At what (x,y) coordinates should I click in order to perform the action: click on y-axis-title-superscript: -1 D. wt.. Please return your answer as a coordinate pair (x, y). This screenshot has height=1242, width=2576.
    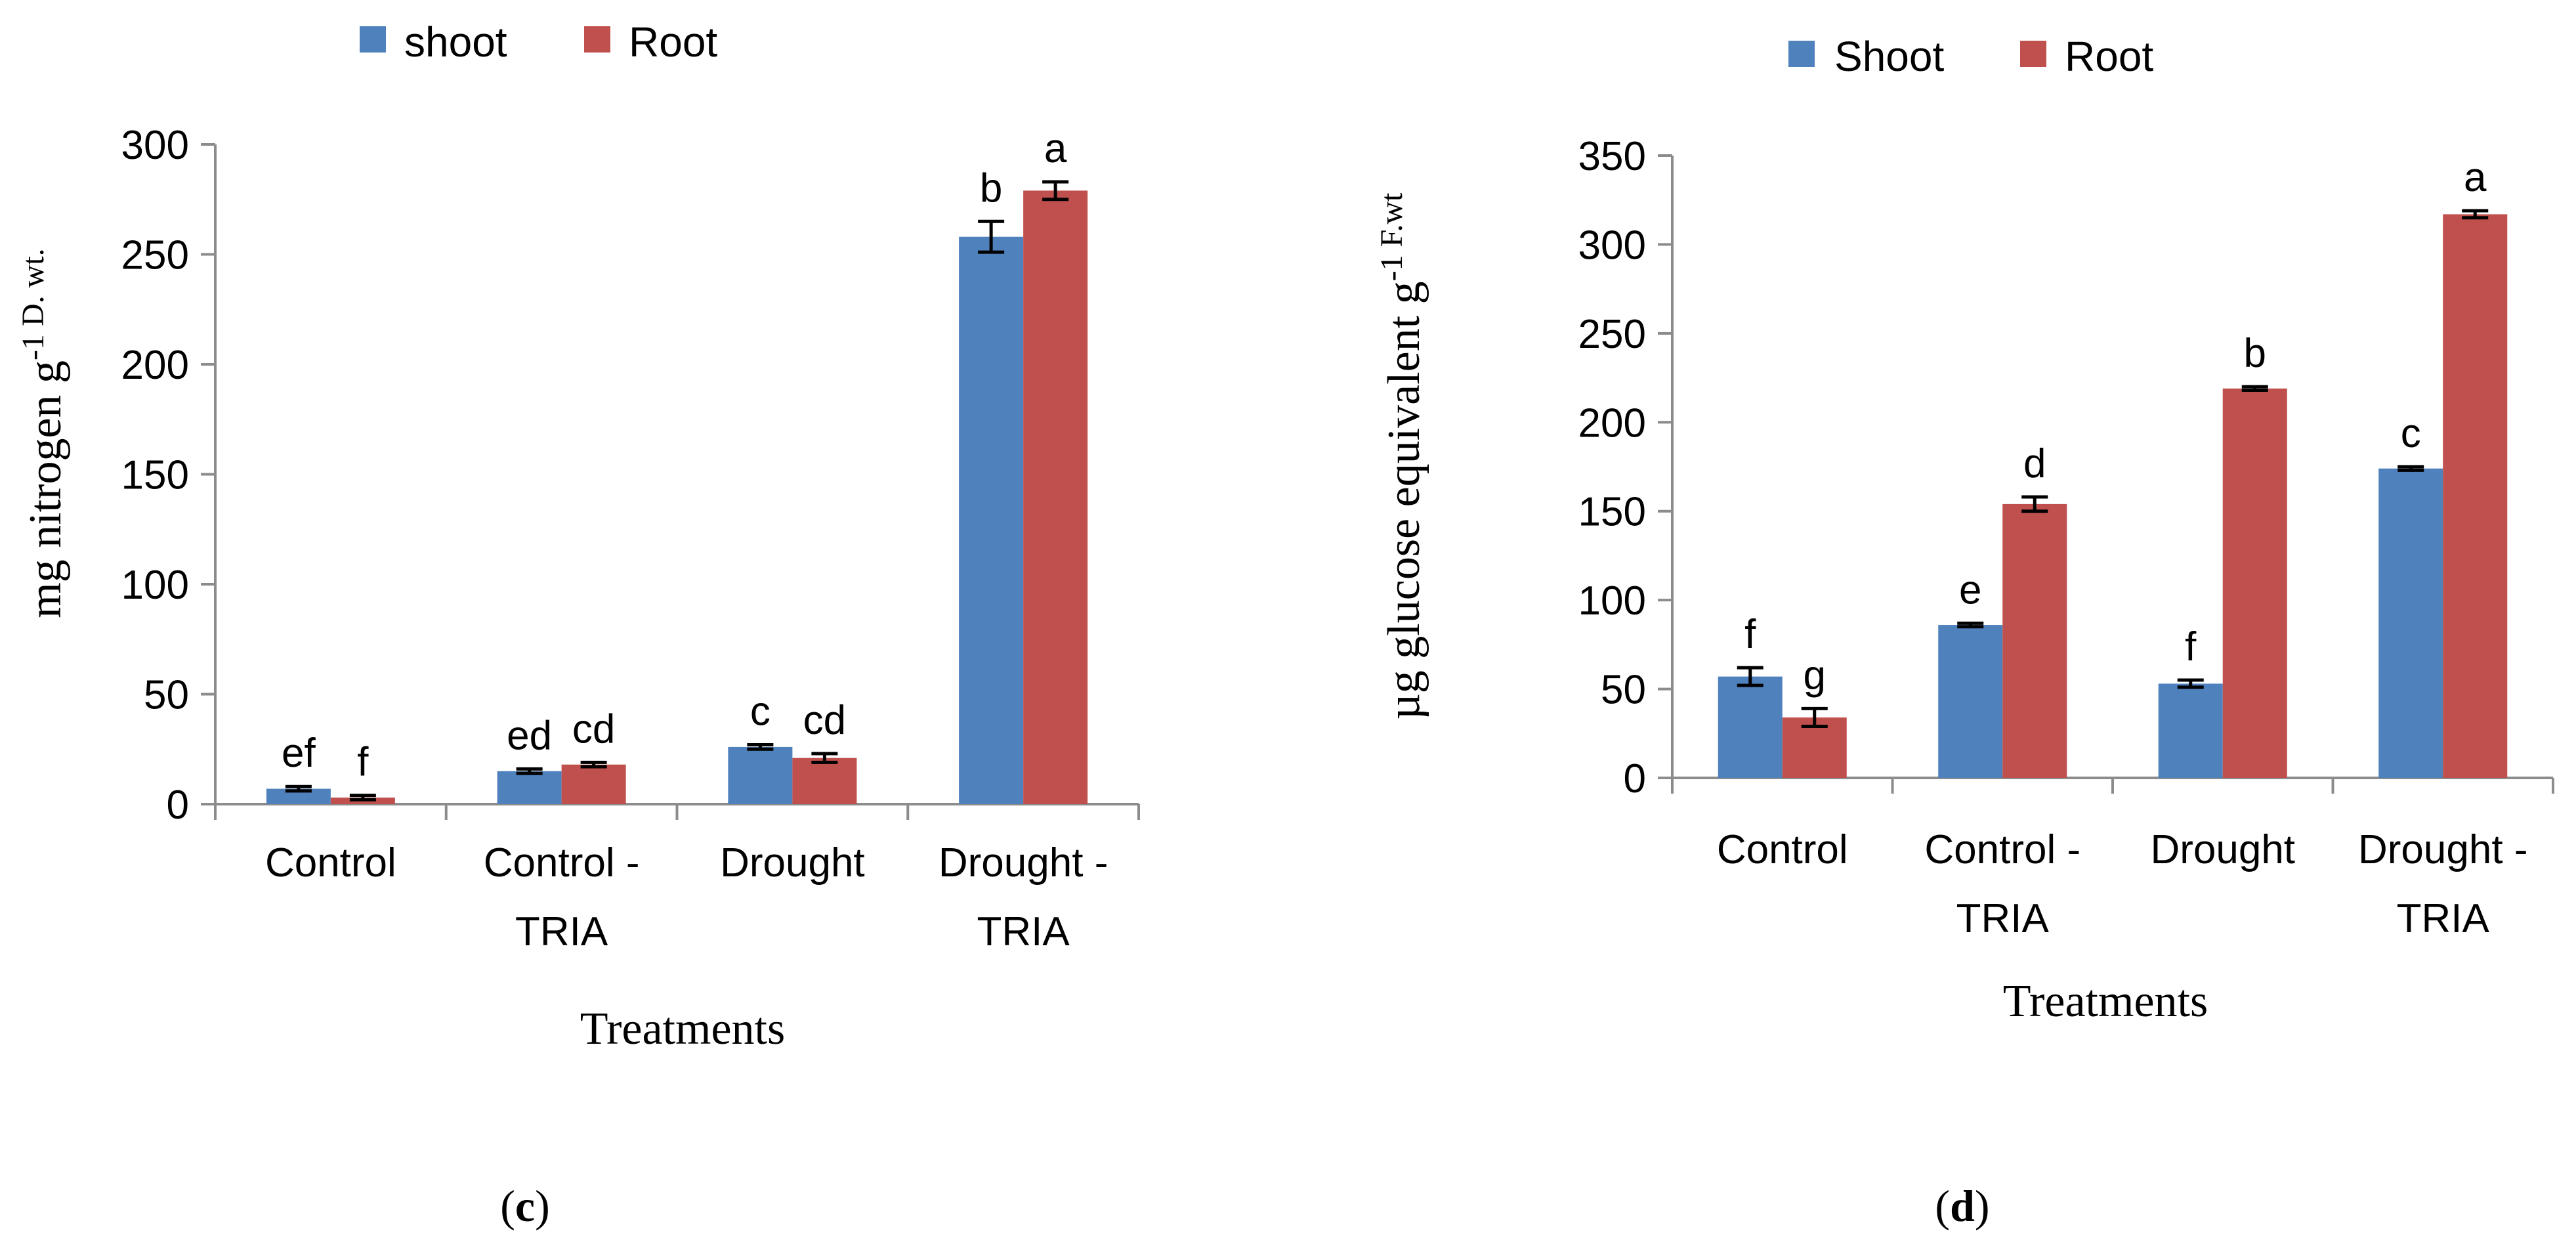
    Looking at the image, I should click on (33, 304).